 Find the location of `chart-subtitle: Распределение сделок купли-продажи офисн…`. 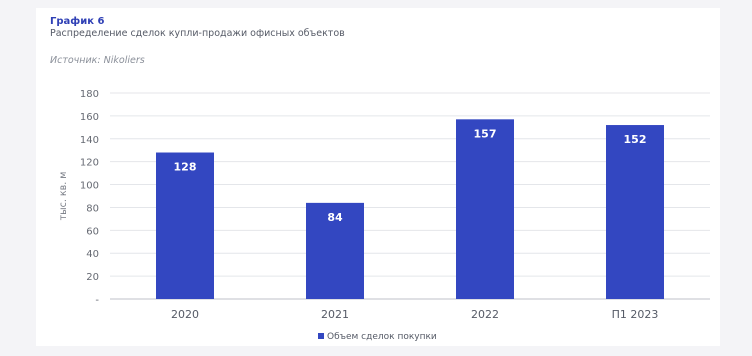

chart-subtitle: Распределение сделок купли-продажи офисн… is located at coordinates (197, 33).